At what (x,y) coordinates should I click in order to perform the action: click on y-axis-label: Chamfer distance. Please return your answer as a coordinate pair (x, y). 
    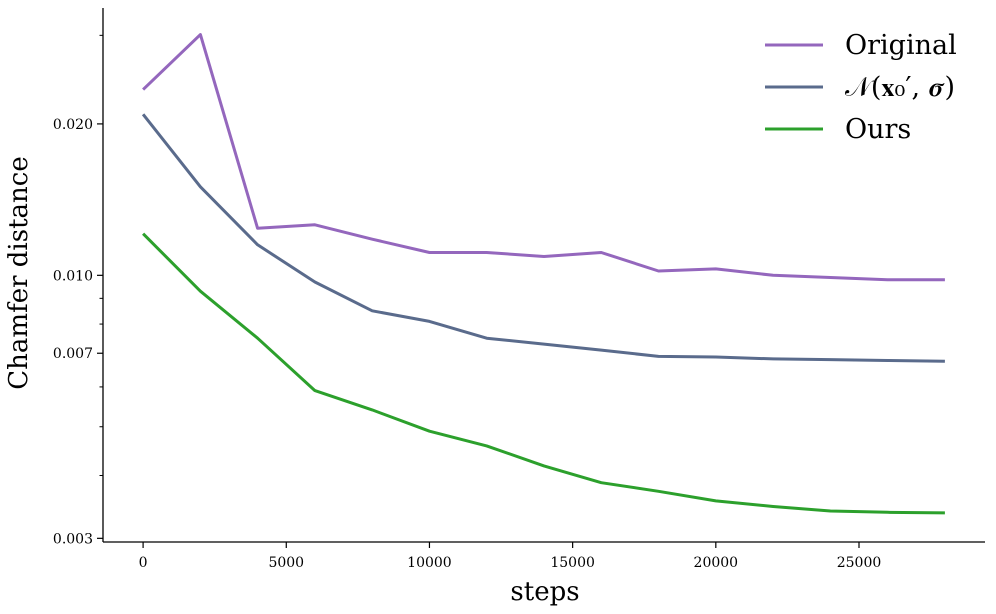
    Looking at the image, I should click on (19, 272).